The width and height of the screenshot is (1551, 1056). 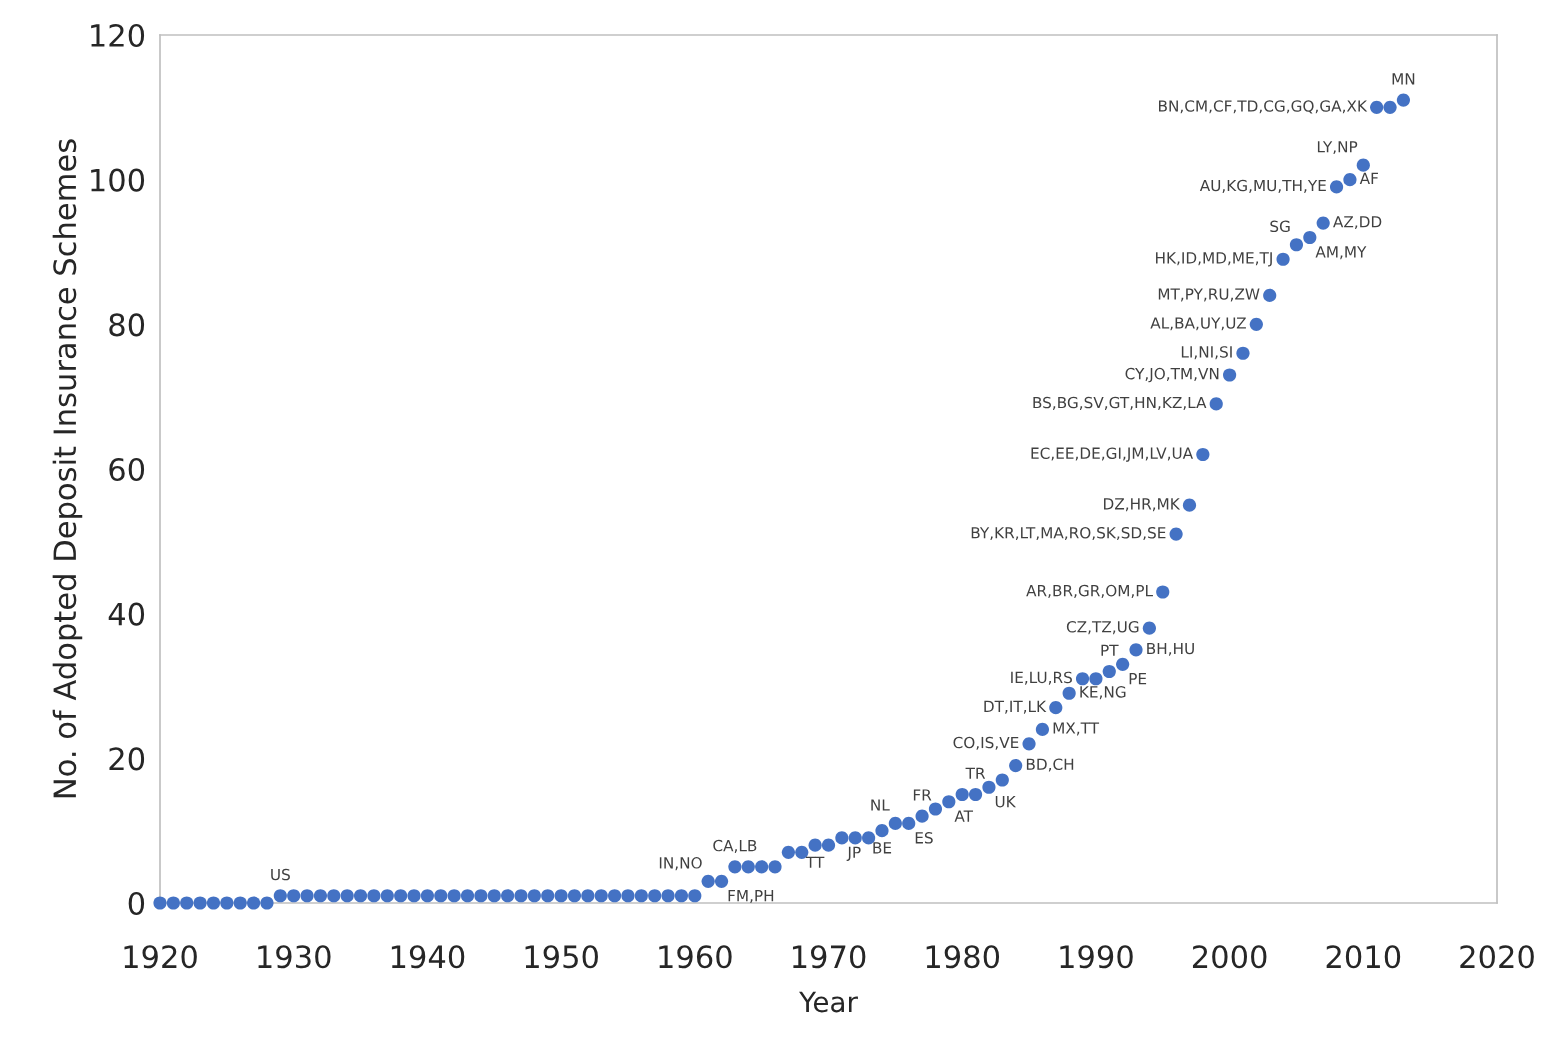 I want to click on annotation: JP, so click(x=853, y=853).